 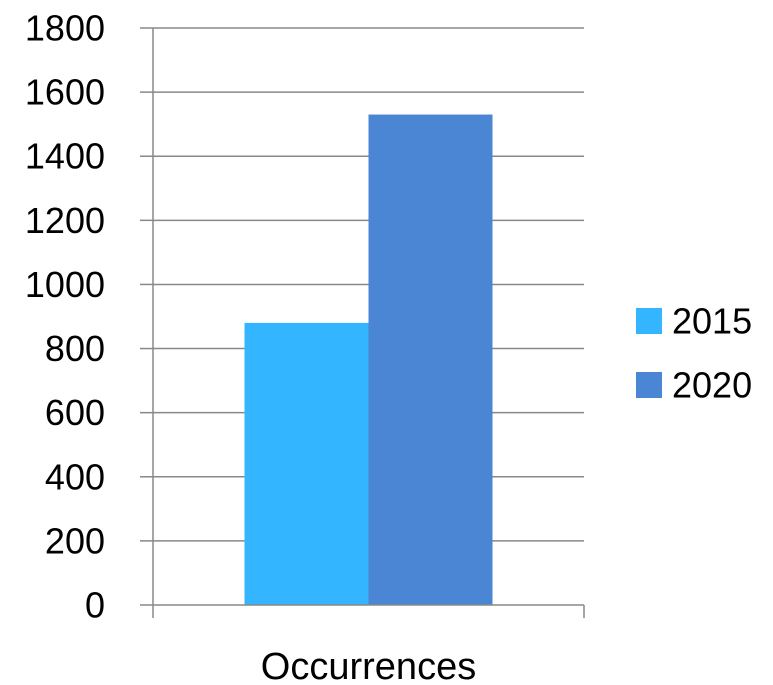 I want to click on y-tick-label: 0, so click(x=95, y=605).